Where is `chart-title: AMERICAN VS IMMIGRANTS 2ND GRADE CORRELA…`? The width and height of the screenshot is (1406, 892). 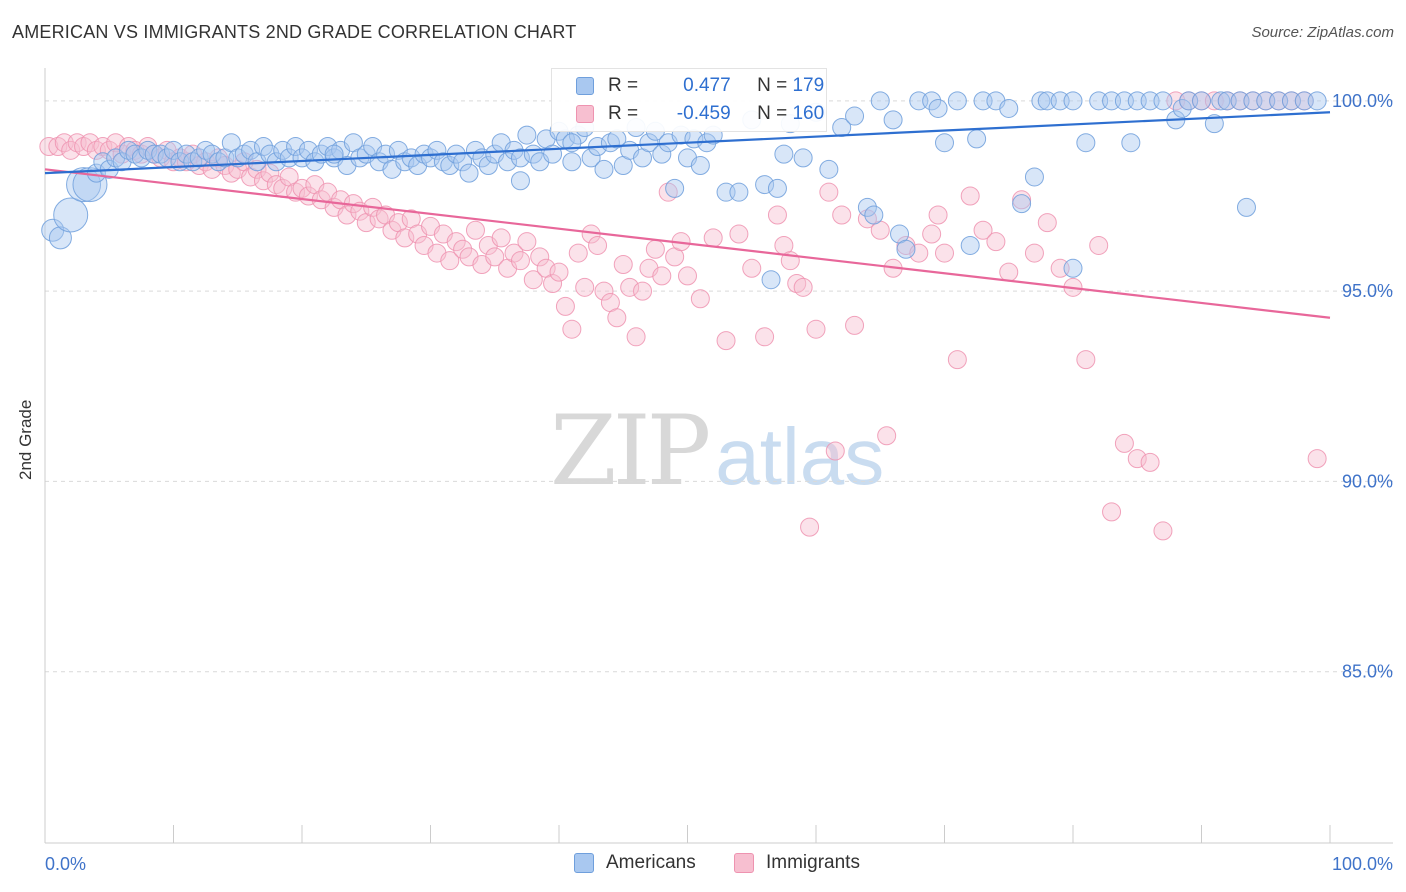 chart-title: AMERICAN VS IMMIGRANTS 2ND GRADE CORRELA… is located at coordinates (294, 32).